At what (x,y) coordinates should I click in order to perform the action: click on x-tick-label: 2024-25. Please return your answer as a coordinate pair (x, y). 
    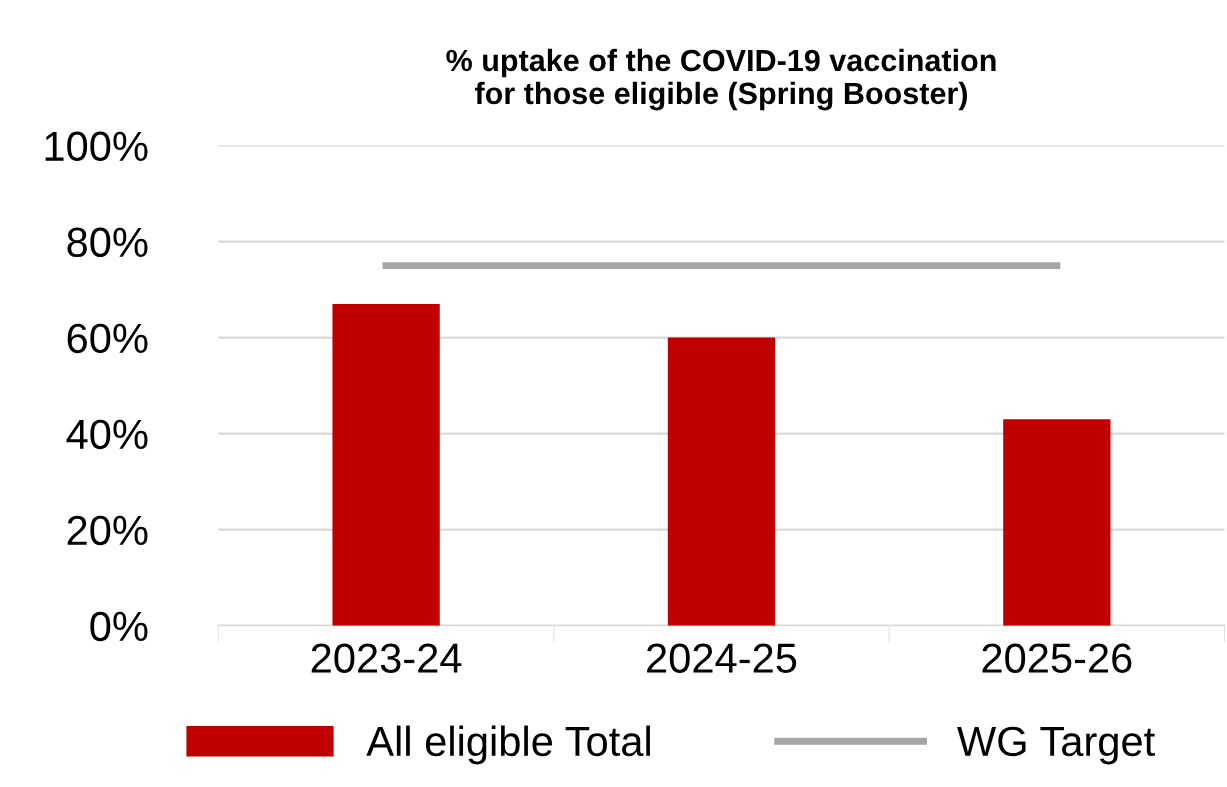
    Looking at the image, I should click on (722, 658).